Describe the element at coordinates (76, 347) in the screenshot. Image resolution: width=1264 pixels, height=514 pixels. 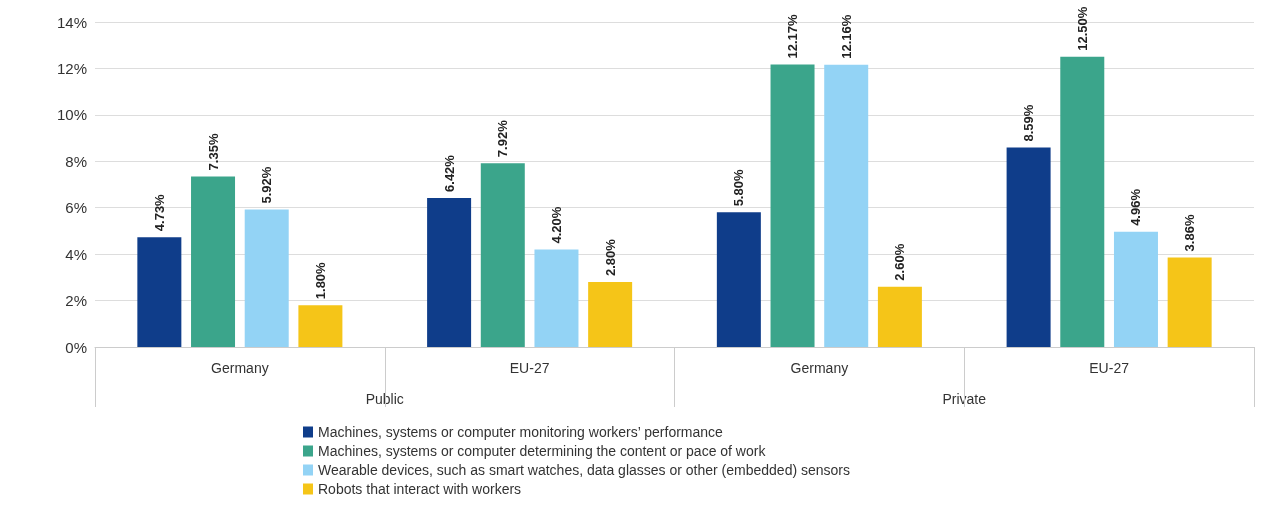
I see `y-tick-label: 0%` at that location.